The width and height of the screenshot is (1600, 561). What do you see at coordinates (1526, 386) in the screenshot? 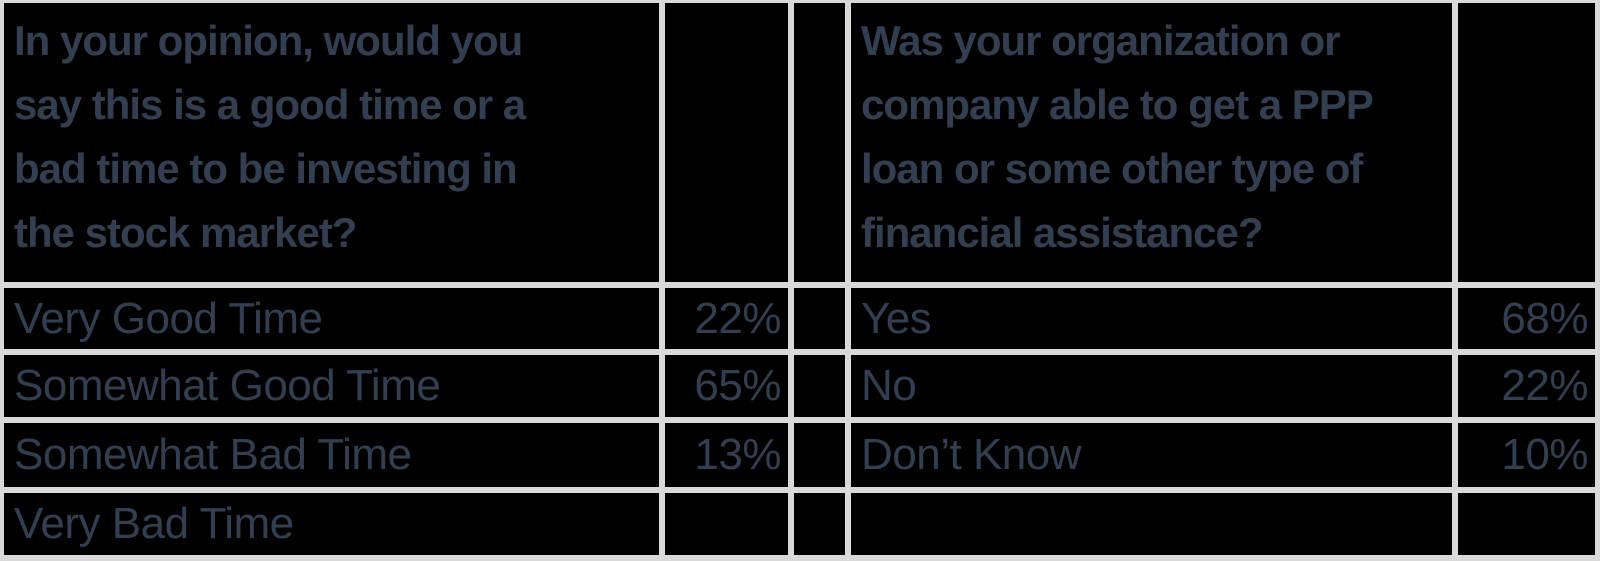
I see `right-row-value: 22%` at bounding box center [1526, 386].